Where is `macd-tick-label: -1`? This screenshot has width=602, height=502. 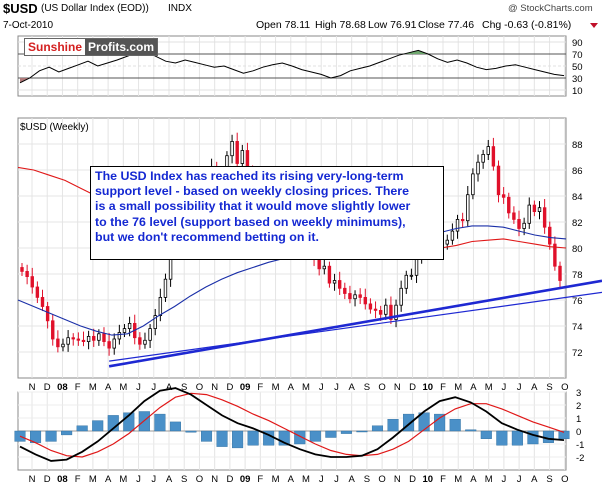 macd-tick-label: -1 is located at coordinates (580, 445).